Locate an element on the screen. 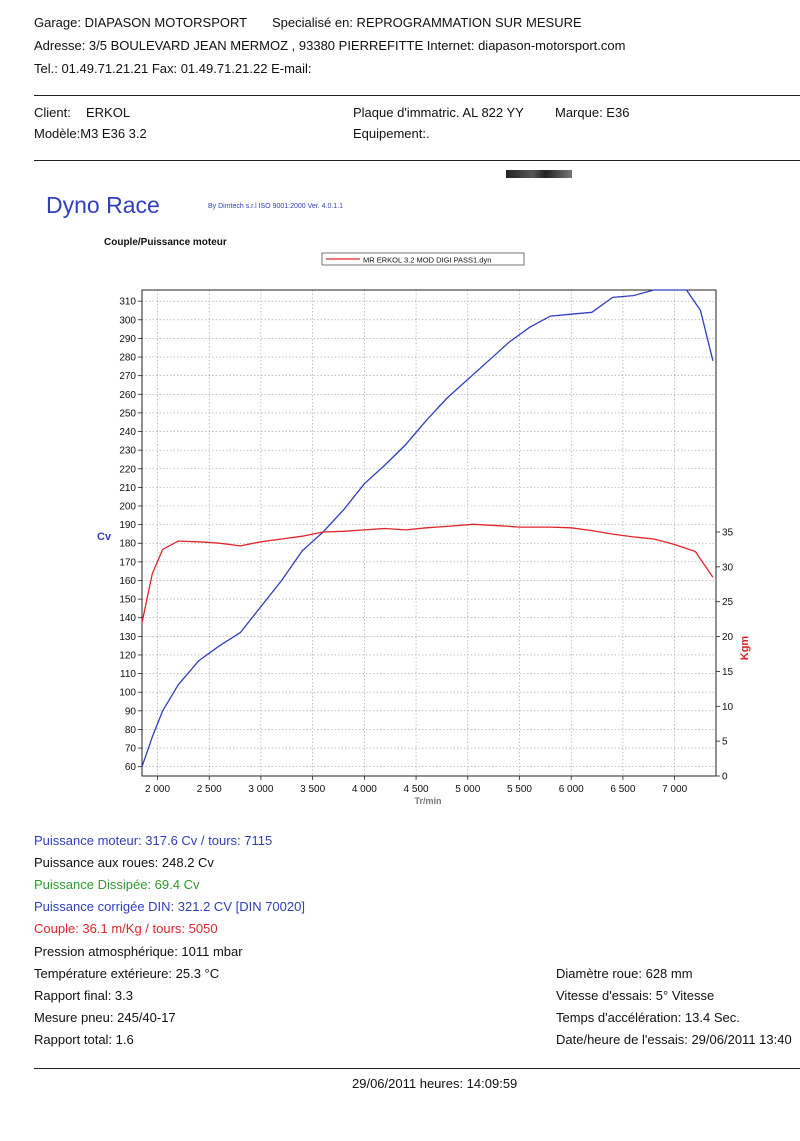 This screenshot has width=800, height=1141. vehicle-plate: Plaque d'immatric. AL 822 YY is located at coordinates (438, 112).